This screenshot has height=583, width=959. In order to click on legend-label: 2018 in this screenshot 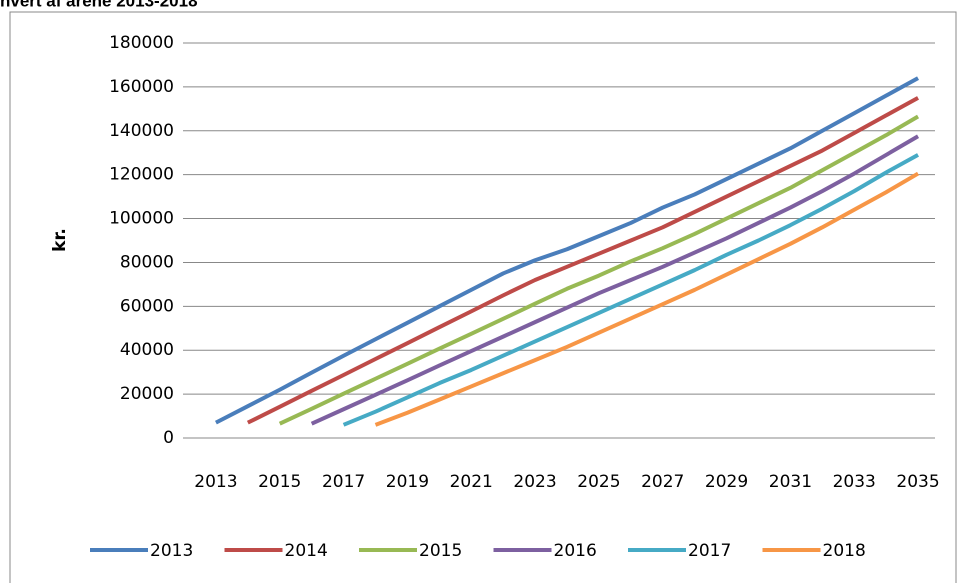, I will do `click(844, 551)`.